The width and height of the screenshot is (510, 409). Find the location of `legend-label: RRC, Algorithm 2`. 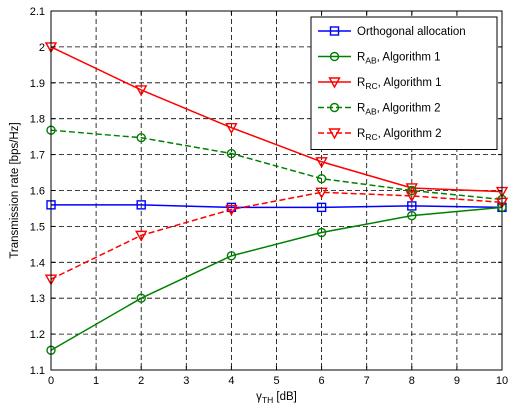

legend-label: RRC, Algorithm 2 is located at coordinates (399, 135).